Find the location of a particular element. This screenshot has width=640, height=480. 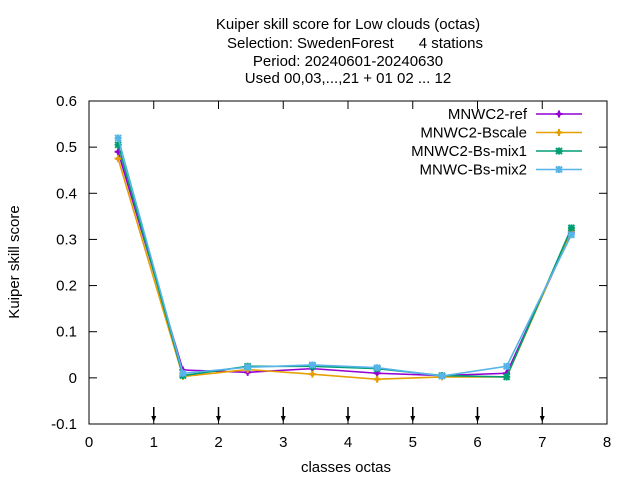

x-tick-label: 7 is located at coordinates (542, 442).